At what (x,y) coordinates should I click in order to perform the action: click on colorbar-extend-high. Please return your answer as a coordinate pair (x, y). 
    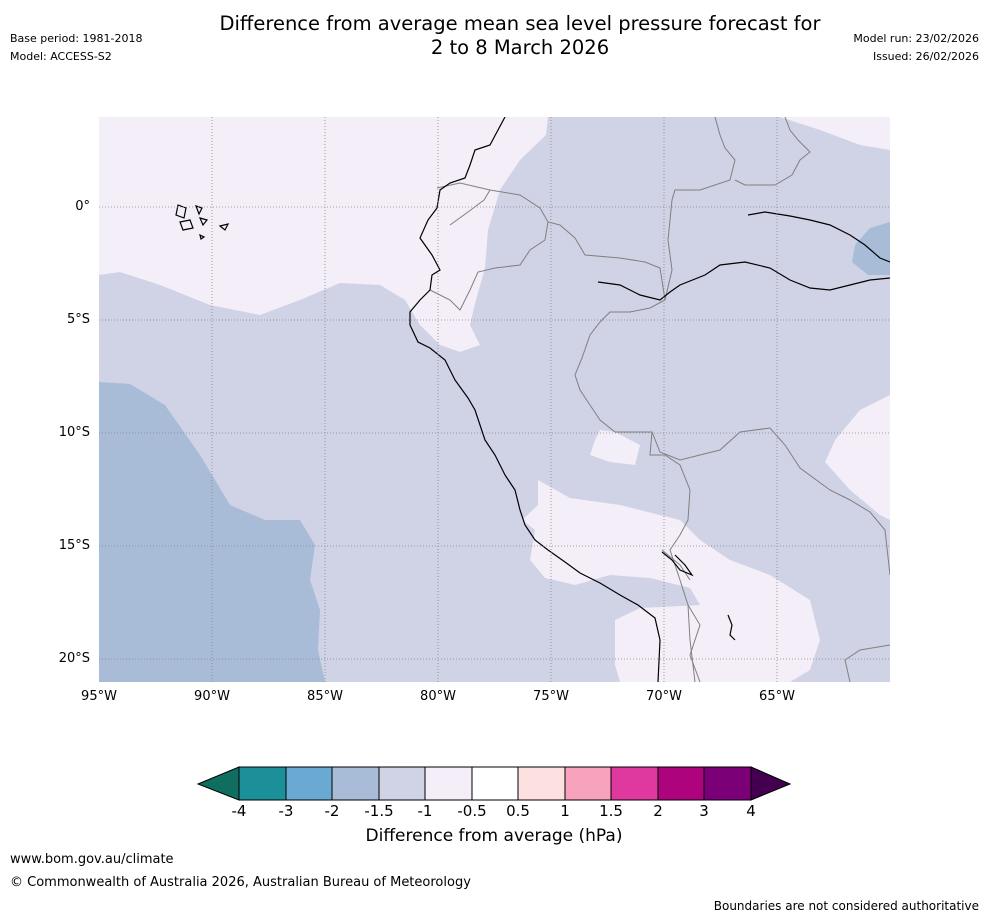
    Looking at the image, I should click on (771, 783).